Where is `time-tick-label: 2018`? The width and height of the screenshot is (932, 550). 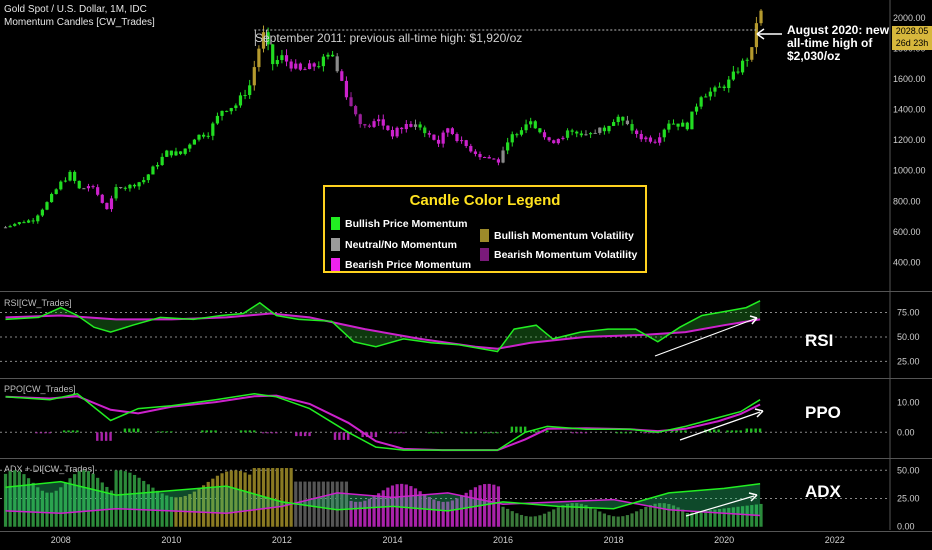
time-tick-label: 2018 is located at coordinates (614, 540).